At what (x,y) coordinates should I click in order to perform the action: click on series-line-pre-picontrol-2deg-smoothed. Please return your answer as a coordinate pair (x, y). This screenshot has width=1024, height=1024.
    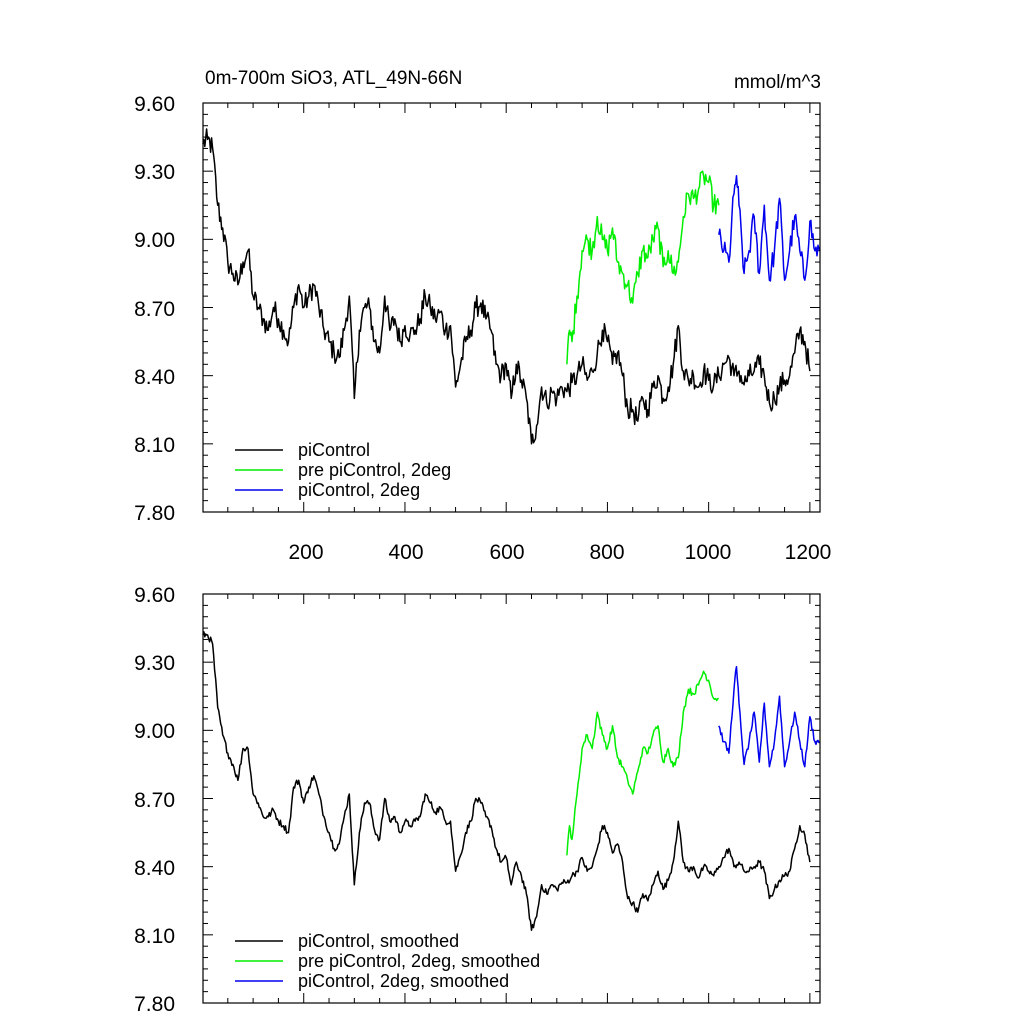
    Looking at the image, I should click on (642, 763).